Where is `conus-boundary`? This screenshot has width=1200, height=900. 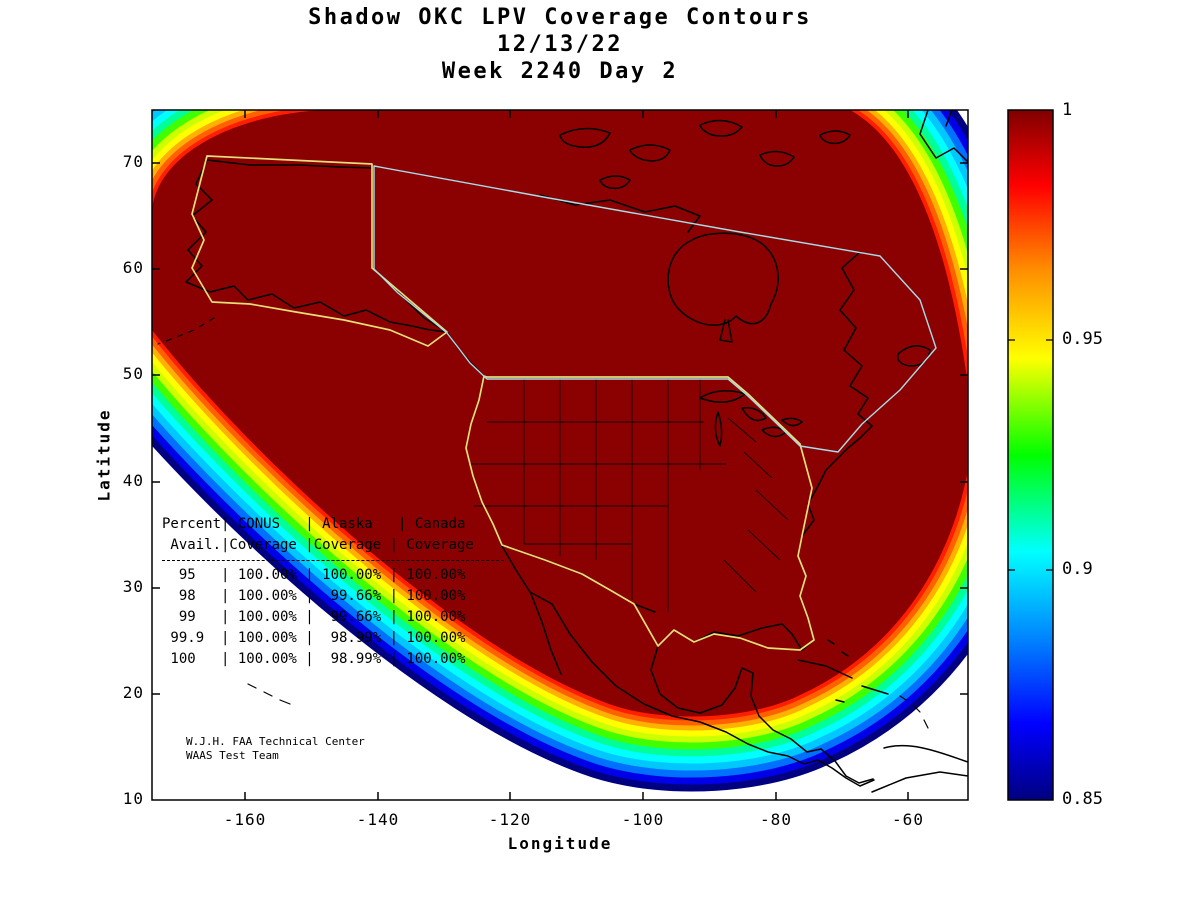 conus-boundary is located at coordinates (640, 513).